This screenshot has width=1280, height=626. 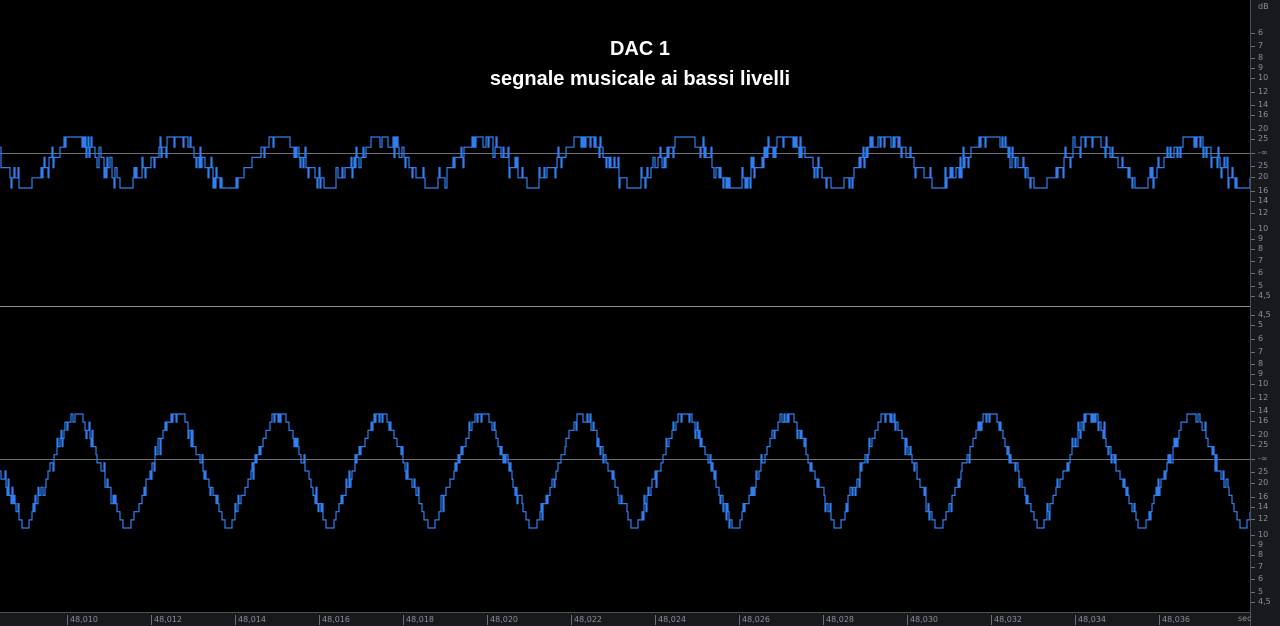 What do you see at coordinates (334, 620) in the screenshot?
I see `time-tick-label: 48,016` at bounding box center [334, 620].